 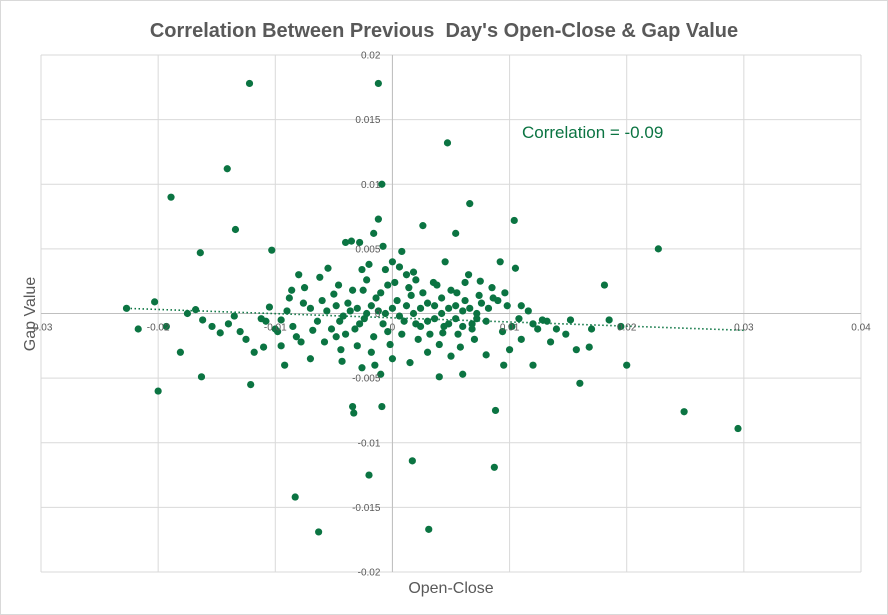 I want to click on x-tick-label: -0.01, so click(x=275, y=328).